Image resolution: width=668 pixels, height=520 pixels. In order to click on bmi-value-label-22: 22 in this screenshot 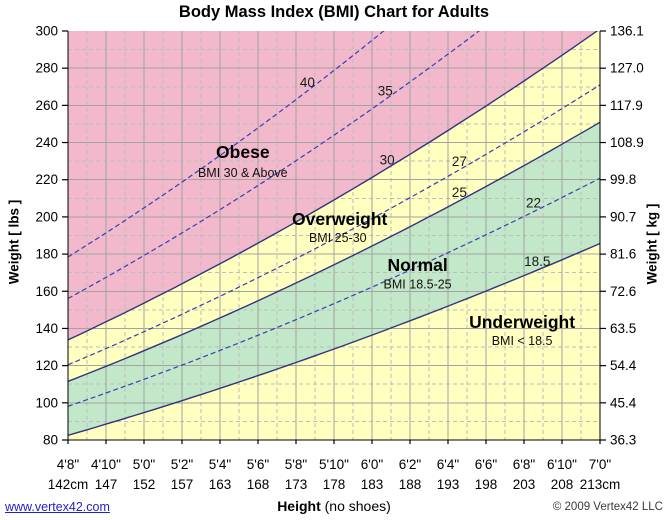, I will do `click(533, 203)`.